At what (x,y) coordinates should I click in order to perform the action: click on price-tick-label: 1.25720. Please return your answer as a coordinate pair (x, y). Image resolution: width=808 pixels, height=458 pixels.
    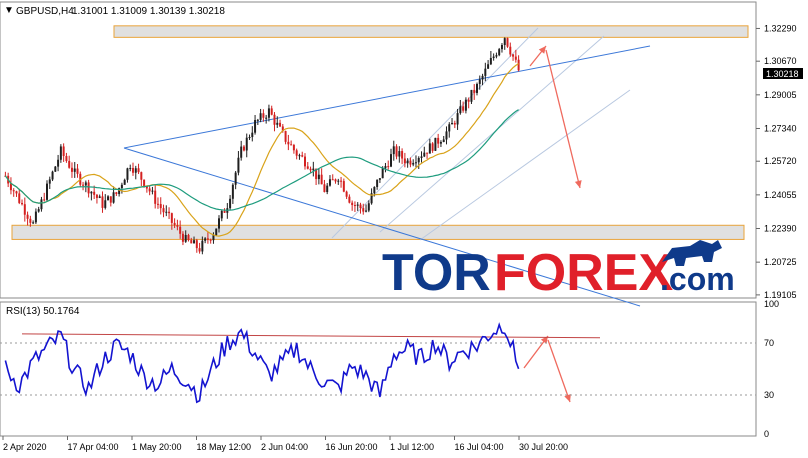
    Looking at the image, I should click on (780, 161).